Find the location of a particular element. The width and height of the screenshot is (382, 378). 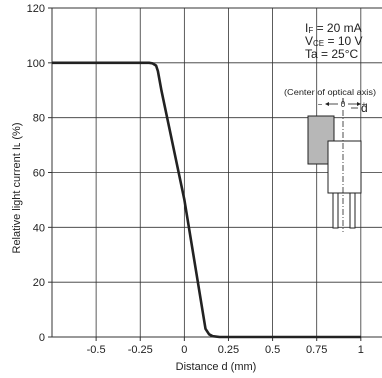

condition-line: IF = 20 mA is located at coordinates (333, 28).